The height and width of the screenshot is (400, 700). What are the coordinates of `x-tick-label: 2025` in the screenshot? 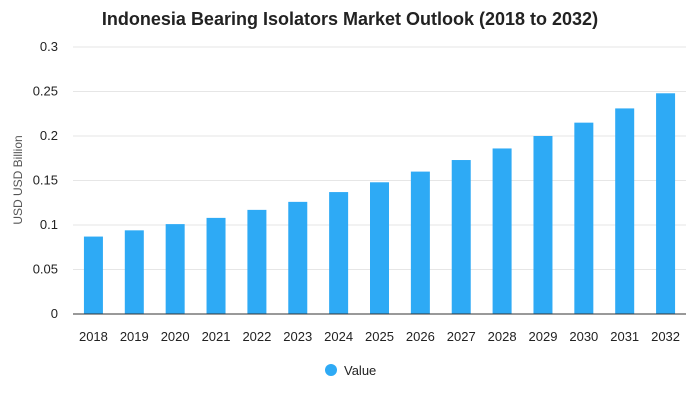 It's located at (379, 336).